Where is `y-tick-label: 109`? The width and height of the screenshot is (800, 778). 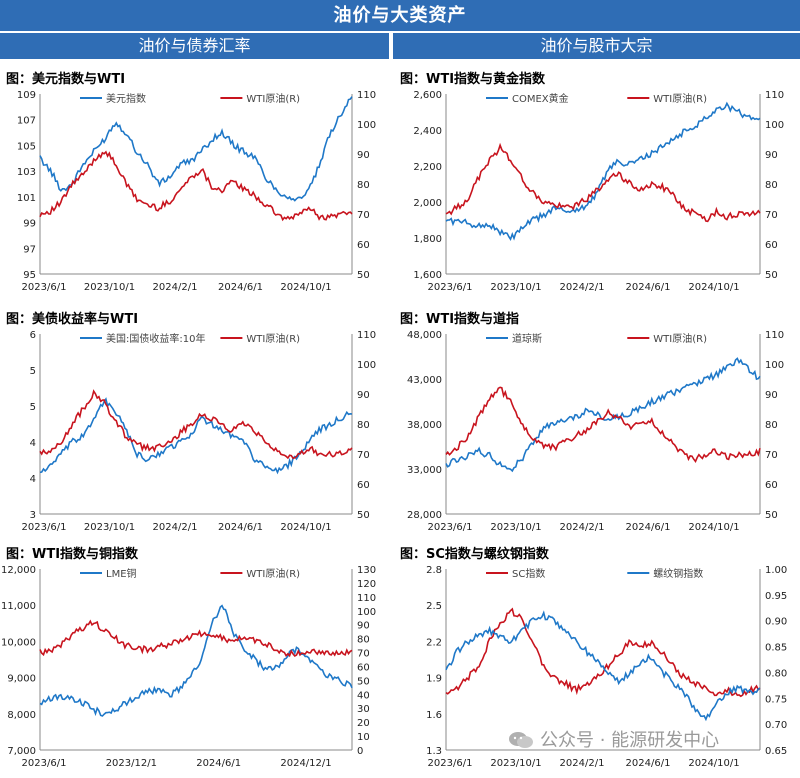
y-tick-label: 109 is located at coordinates (26, 95).